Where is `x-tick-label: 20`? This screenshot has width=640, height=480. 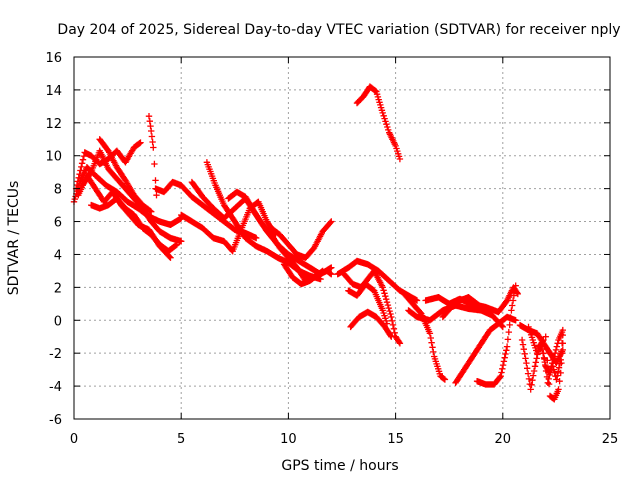
x-tick-label: 20 is located at coordinates (503, 439).